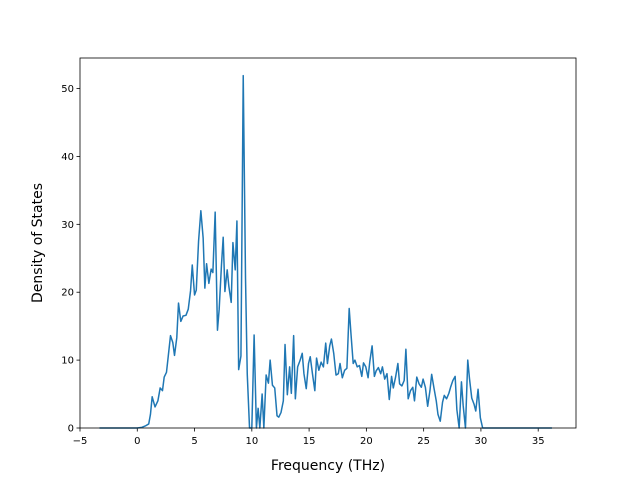 This screenshot has height=480, width=640. What do you see at coordinates (80, 441) in the screenshot?
I see `x-tick-label: −5` at bounding box center [80, 441].